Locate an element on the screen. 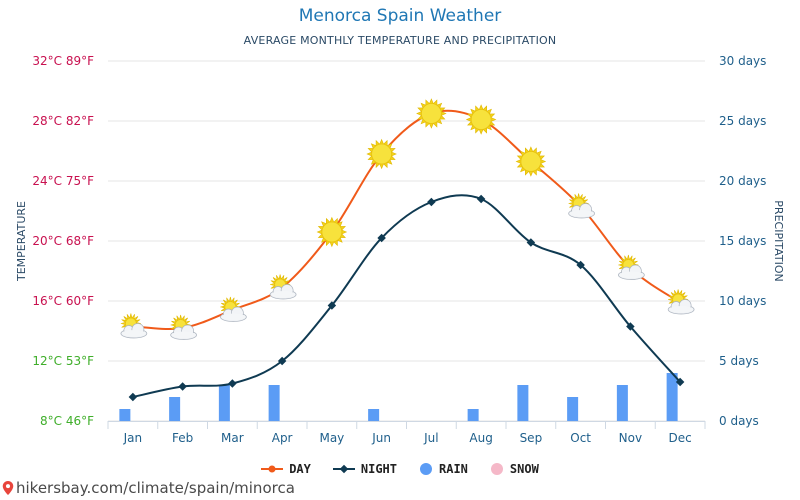  x-tick-label: Jan is located at coordinates (133, 438).